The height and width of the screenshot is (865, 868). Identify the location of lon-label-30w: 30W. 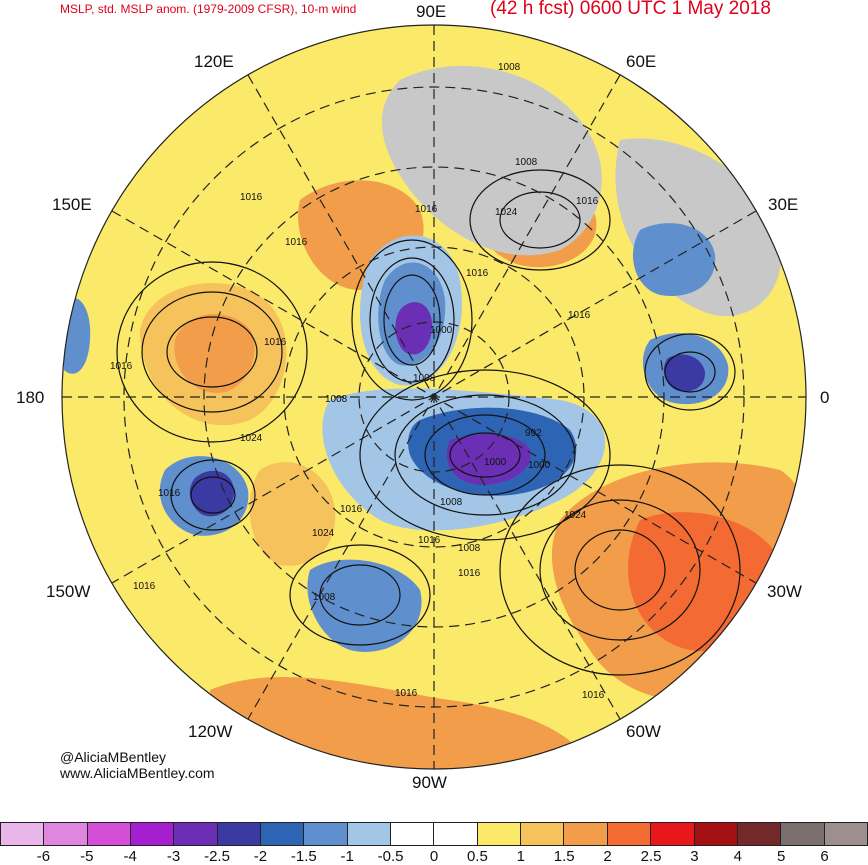
(784, 591).